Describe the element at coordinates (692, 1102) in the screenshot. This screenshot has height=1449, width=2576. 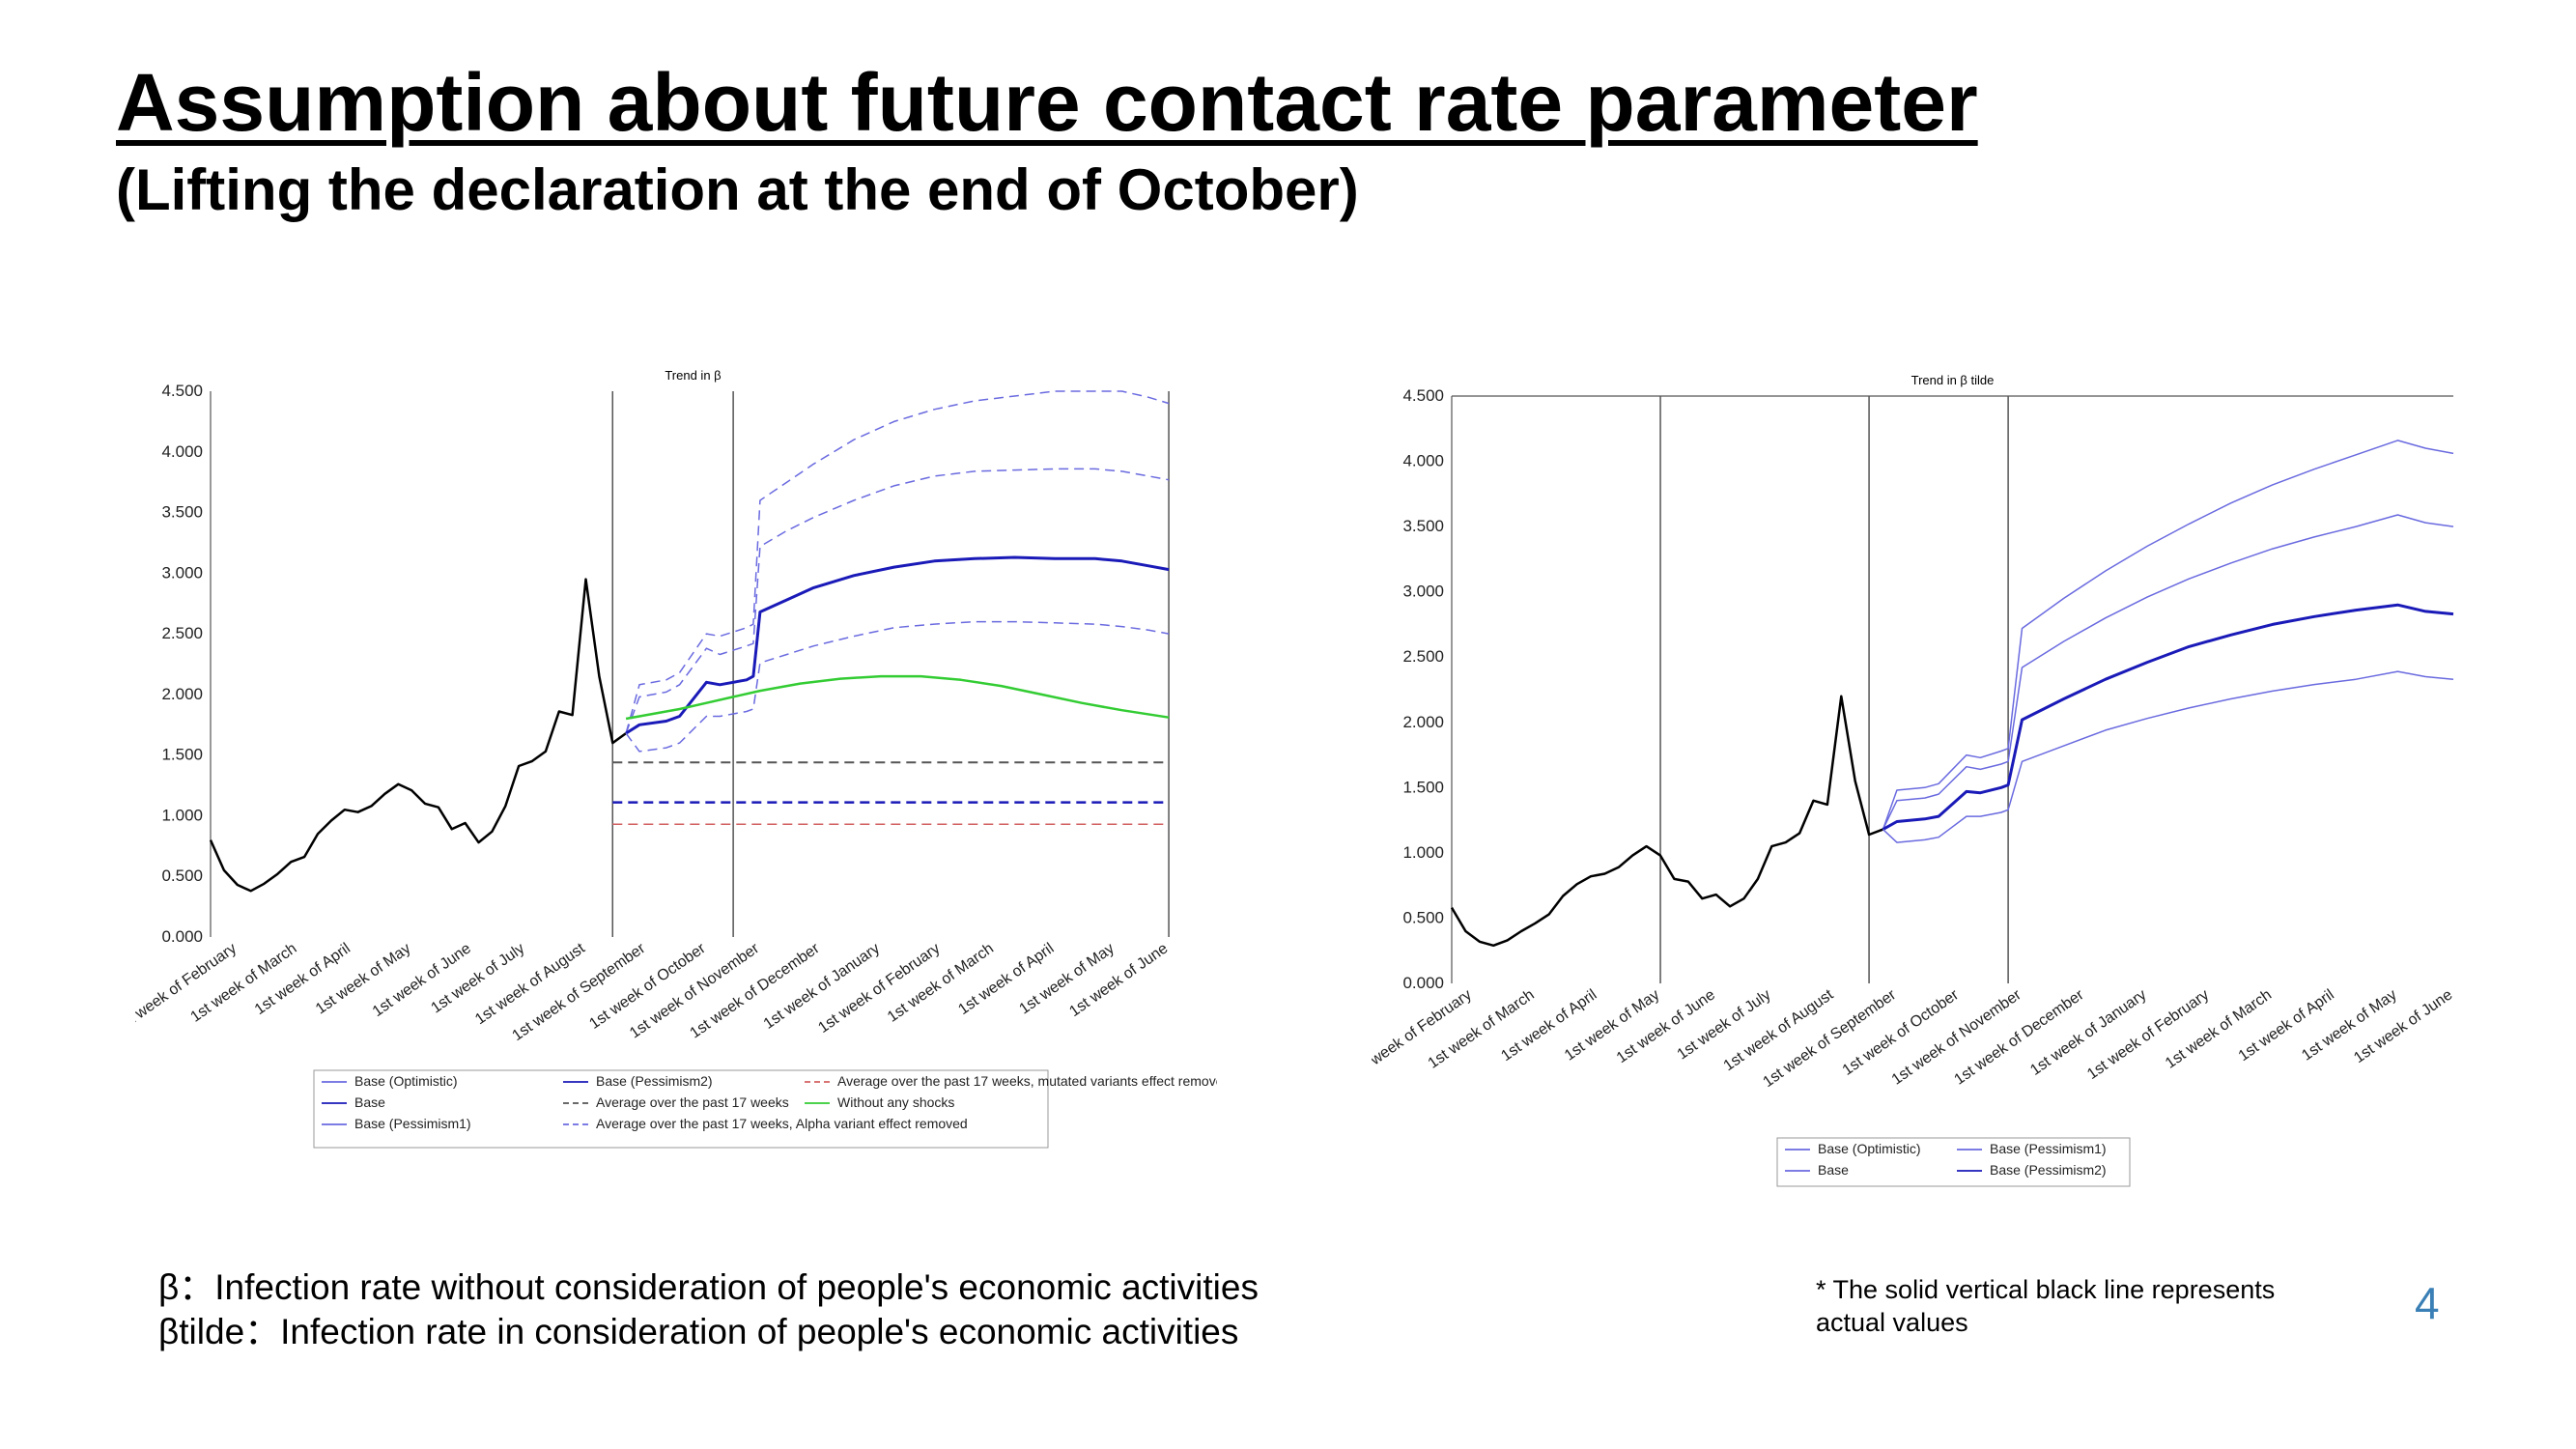
I see `legend-label: Average over the past 17 weeks` at that location.